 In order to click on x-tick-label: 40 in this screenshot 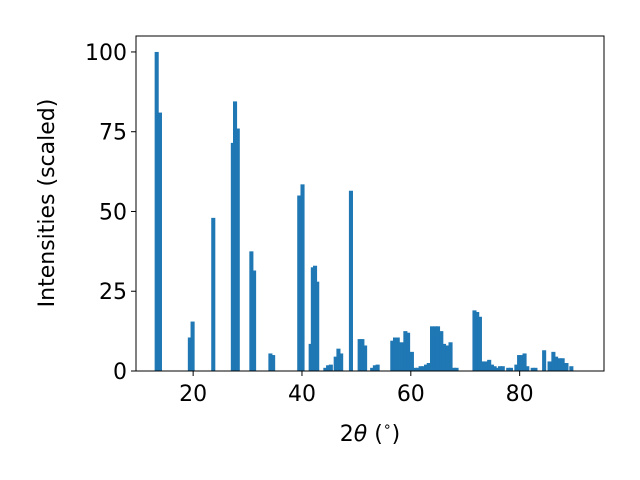, I will do `click(302, 394)`.